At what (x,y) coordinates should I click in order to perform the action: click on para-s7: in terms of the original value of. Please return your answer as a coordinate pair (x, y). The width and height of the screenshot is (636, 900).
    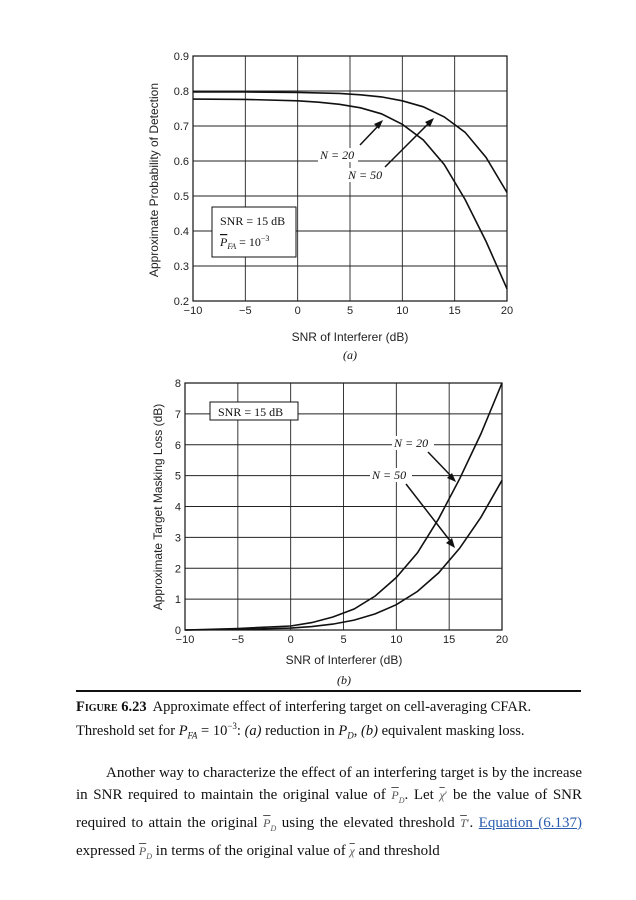
    Looking at the image, I should click on (249, 851).